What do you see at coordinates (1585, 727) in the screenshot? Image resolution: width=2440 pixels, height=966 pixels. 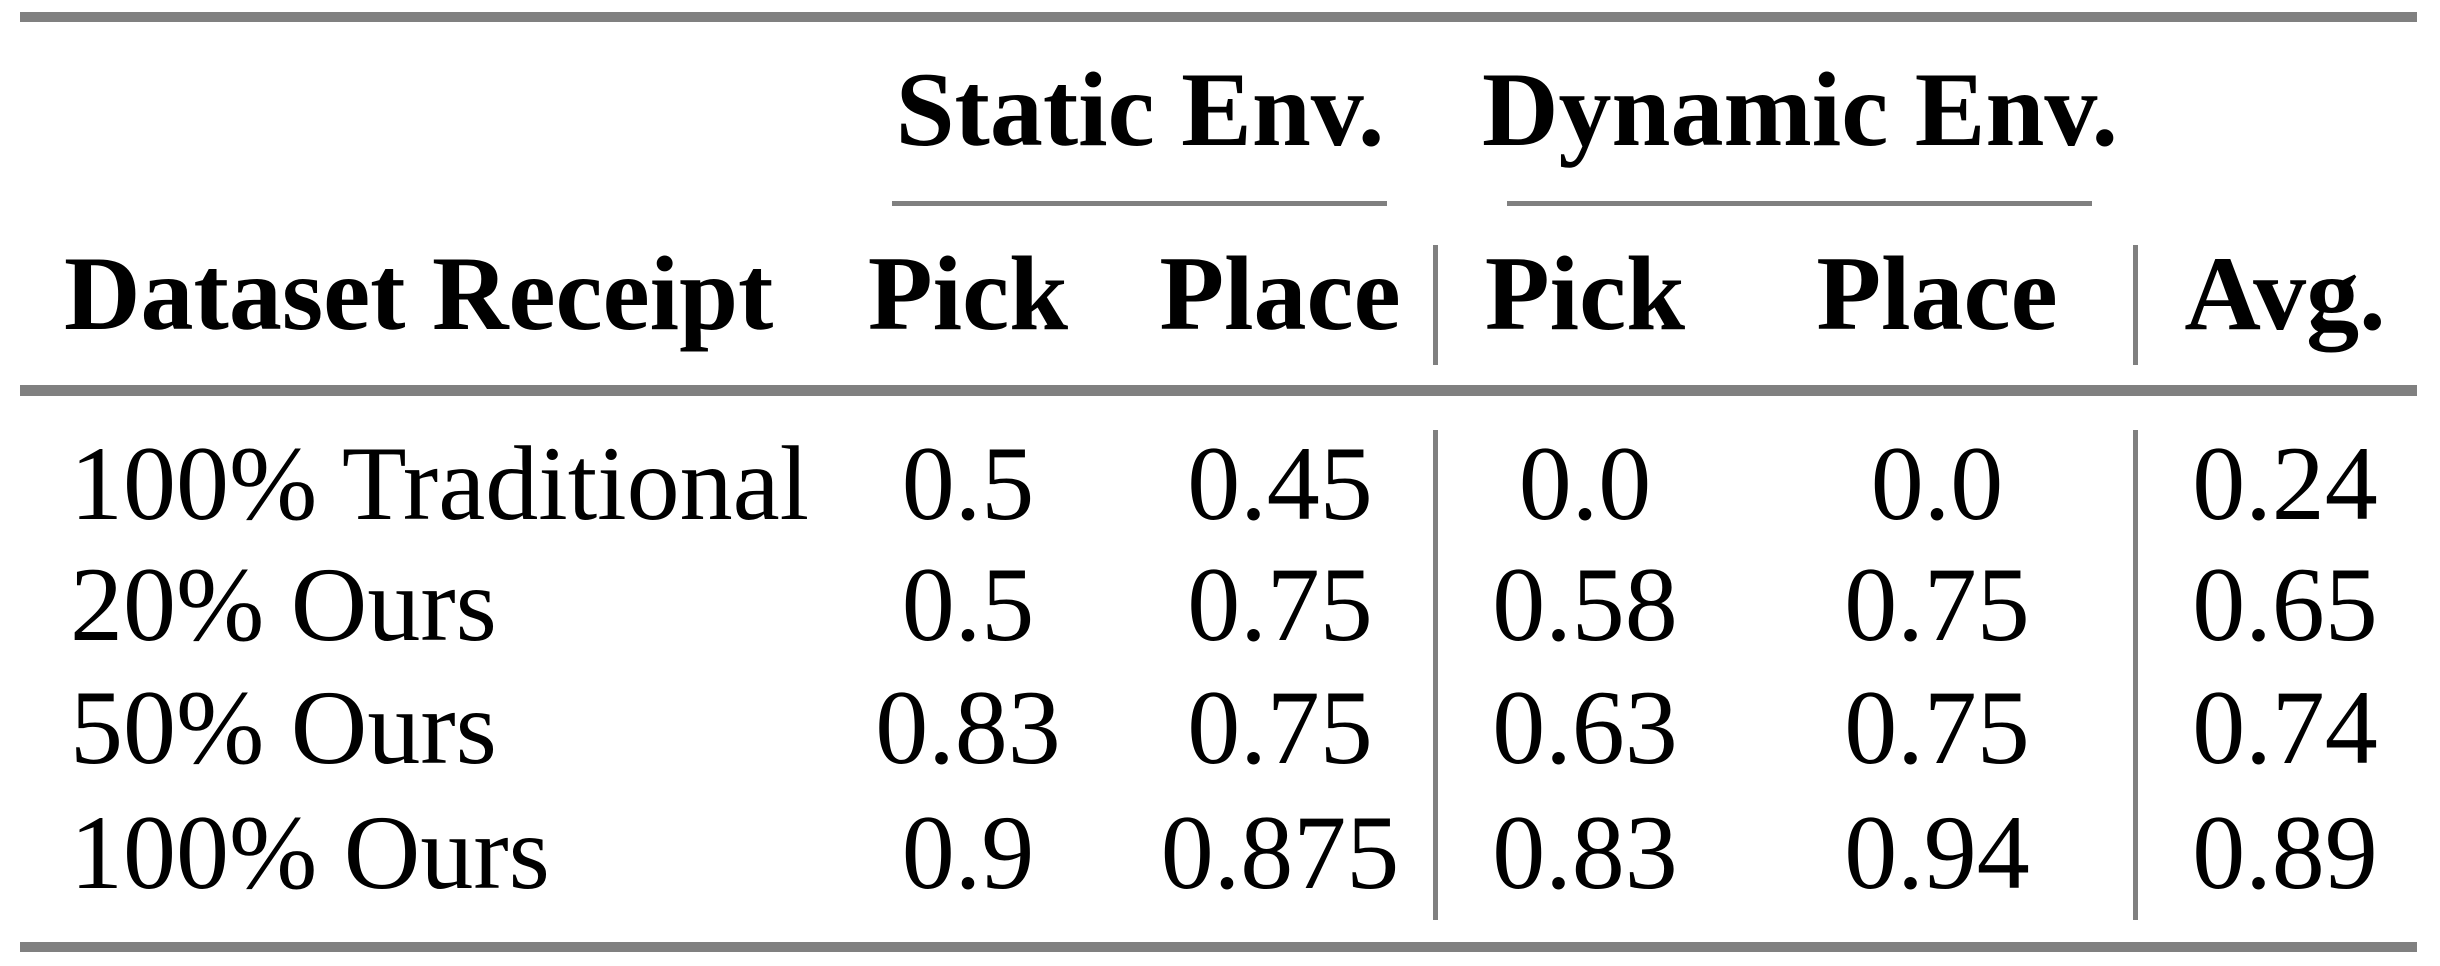 I see `cell-dynamic-pick: 0.63` at bounding box center [1585, 727].